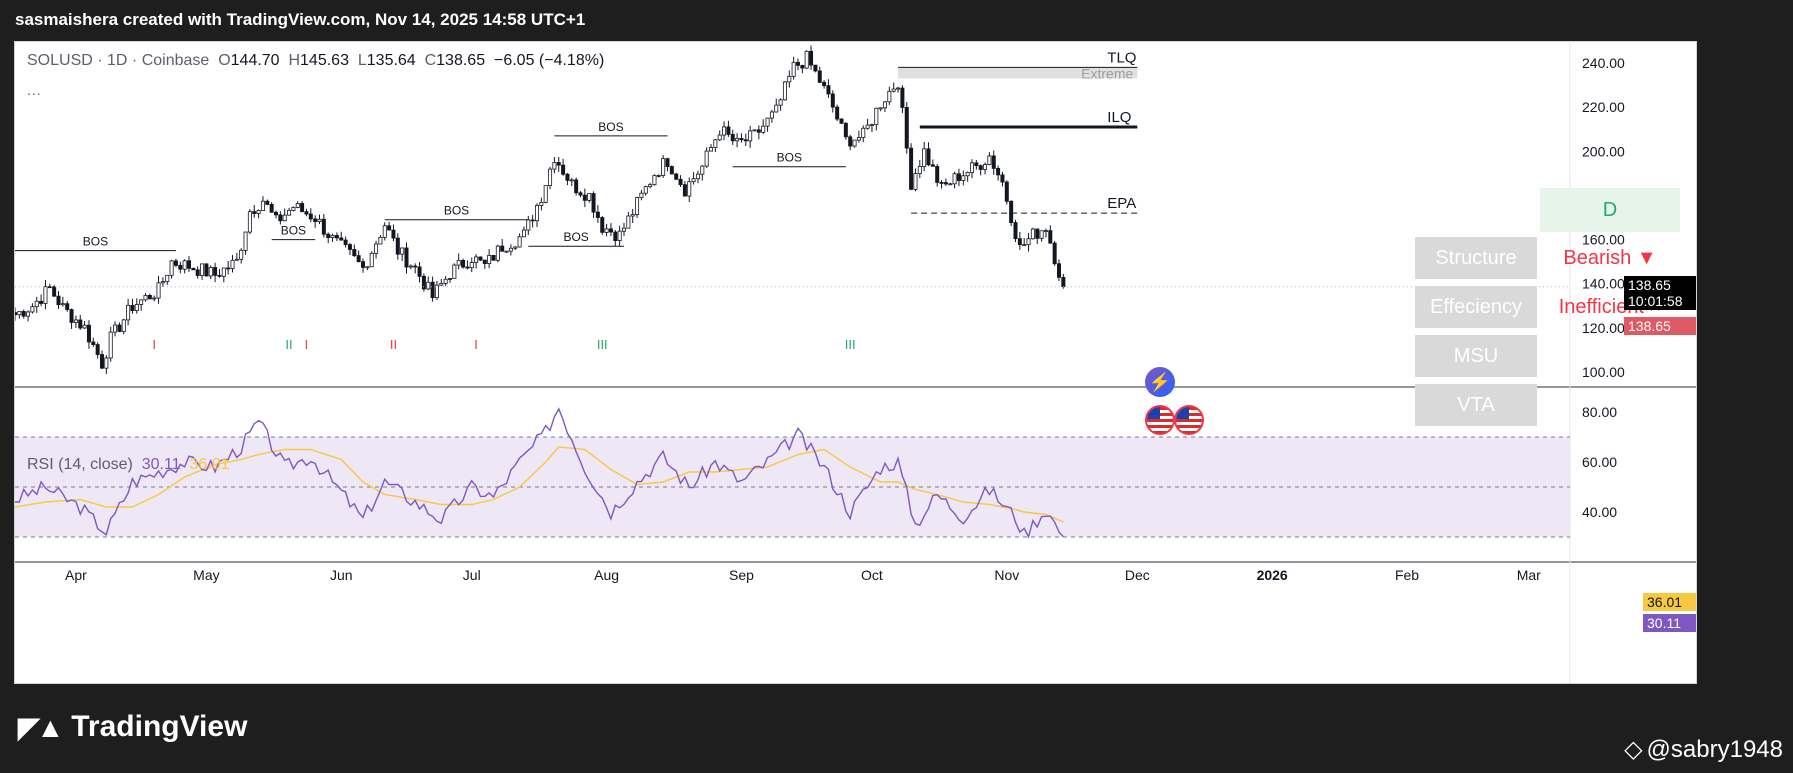  What do you see at coordinates (288, 344) in the screenshot?
I see `wave-mark: II` at bounding box center [288, 344].